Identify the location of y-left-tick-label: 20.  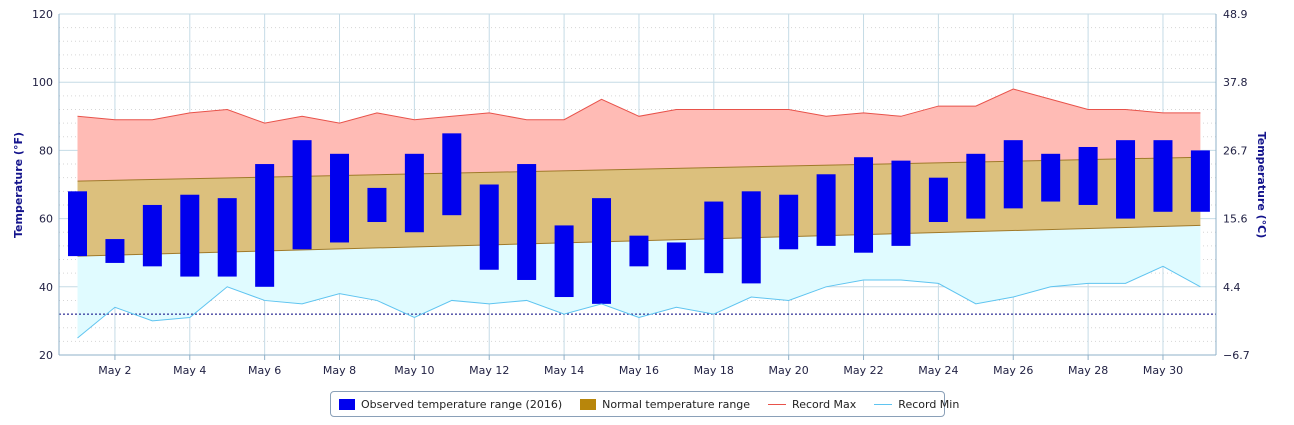
(46, 355).